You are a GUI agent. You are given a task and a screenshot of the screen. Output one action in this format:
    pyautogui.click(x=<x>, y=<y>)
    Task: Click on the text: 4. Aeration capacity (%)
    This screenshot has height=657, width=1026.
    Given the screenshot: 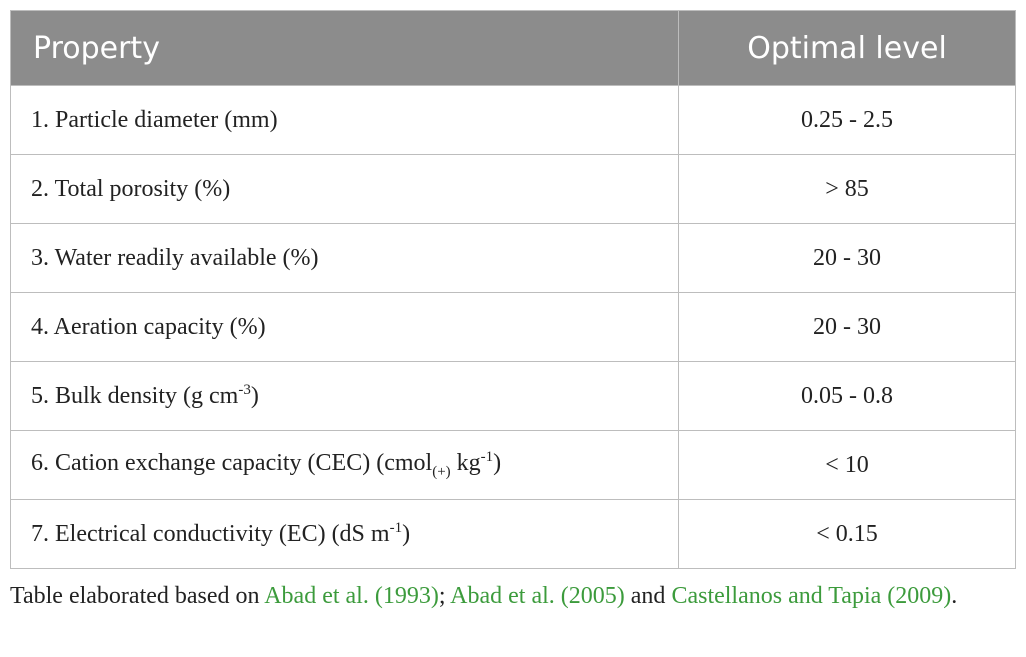 What is the action you would take?
    pyautogui.click(x=148, y=326)
    